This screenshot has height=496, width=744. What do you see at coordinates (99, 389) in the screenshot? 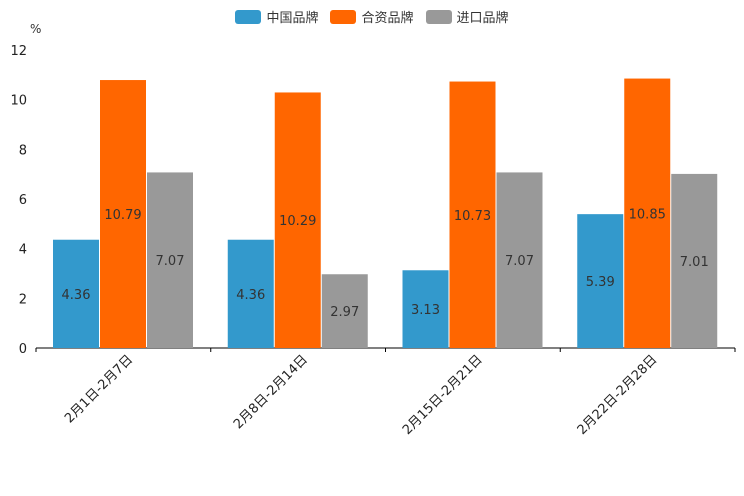
I see `x-tick-label: 2月1日-2月7日` at bounding box center [99, 389].